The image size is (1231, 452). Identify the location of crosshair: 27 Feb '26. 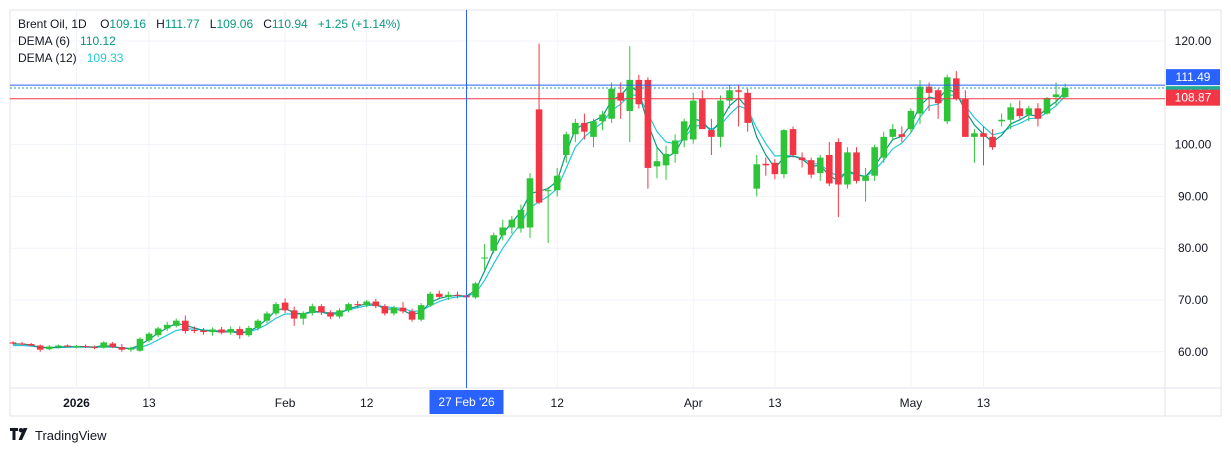
(466, 212).